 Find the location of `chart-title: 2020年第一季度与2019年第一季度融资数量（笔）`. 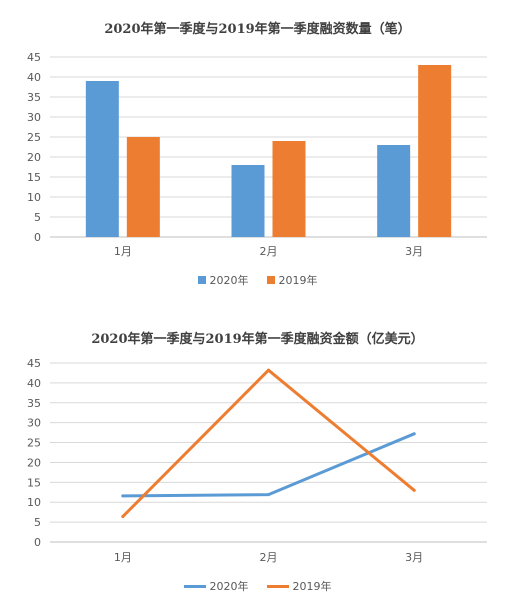

chart-title: 2020年第一季度与2019年第一季度融资数量（笔） is located at coordinates (257, 29).